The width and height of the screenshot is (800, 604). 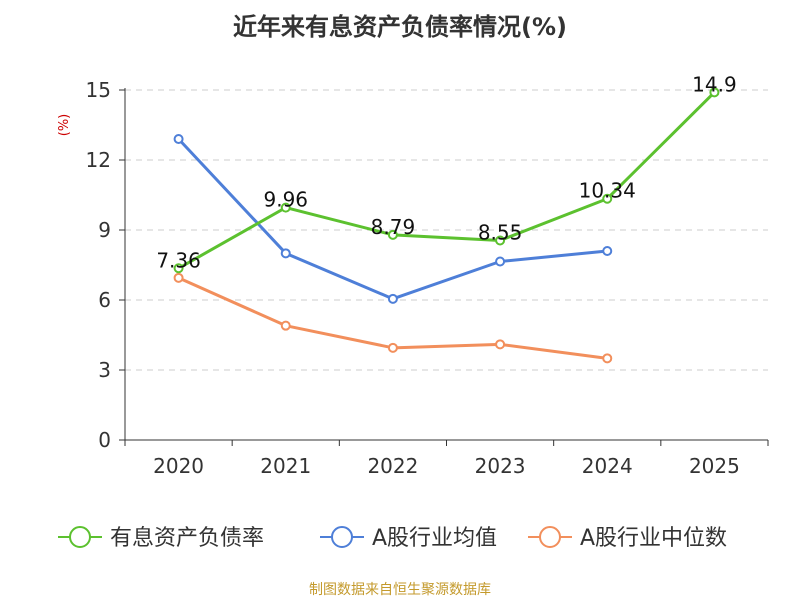 What do you see at coordinates (285, 200) in the screenshot?
I see `data-label: 9.96` at bounding box center [285, 200].